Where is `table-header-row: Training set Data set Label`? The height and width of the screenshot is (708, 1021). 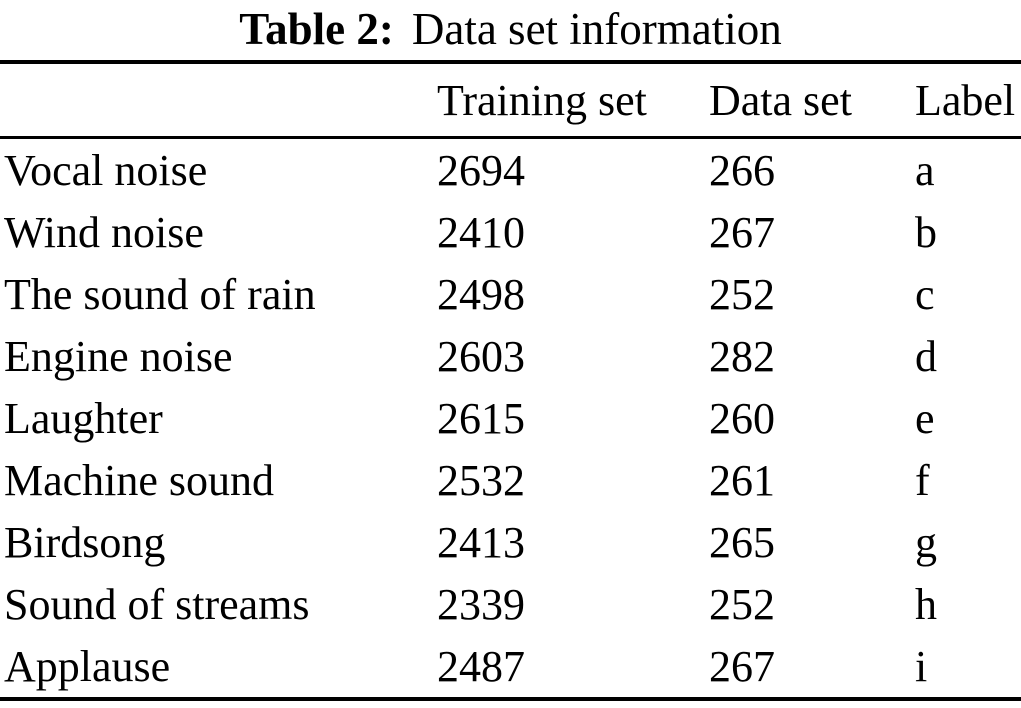
table-header-row: Training set Data set Label is located at coordinates (510, 100).